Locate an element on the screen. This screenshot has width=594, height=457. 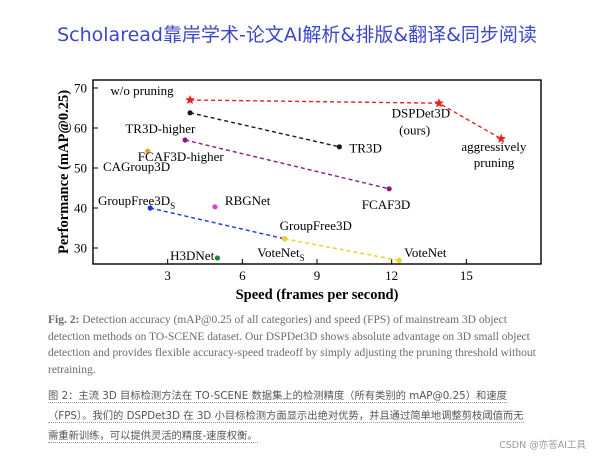
annotation-label: GroupFree3DS is located at coordinates (136, 202).